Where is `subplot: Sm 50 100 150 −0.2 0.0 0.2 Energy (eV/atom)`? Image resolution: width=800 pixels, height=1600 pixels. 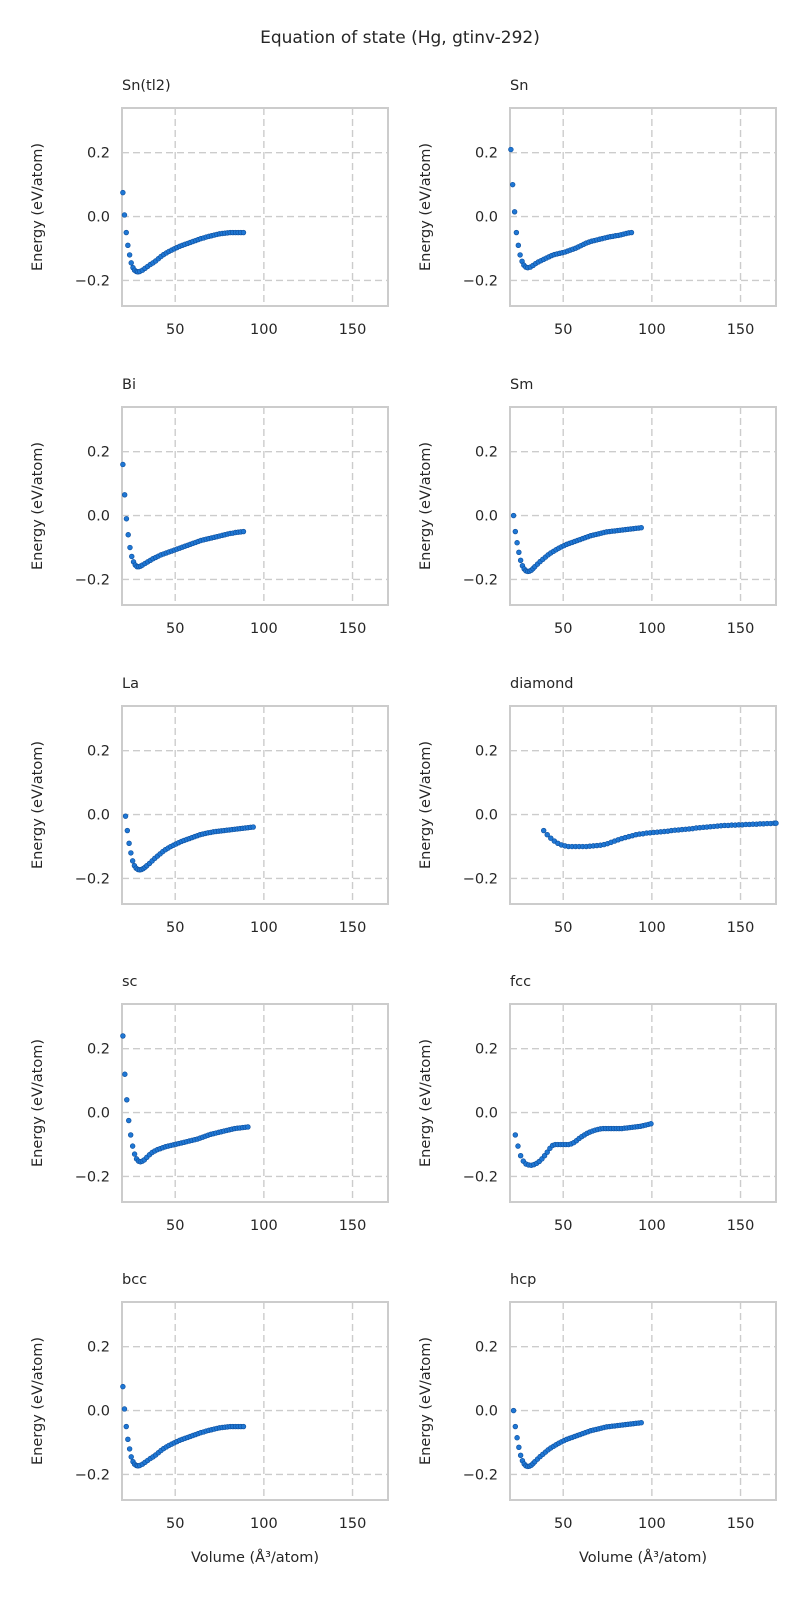
subplot: Sm 50 100 150 −0.2 0.0 0.2 Energy (eV/atom) is located at coordinates (597, 507).